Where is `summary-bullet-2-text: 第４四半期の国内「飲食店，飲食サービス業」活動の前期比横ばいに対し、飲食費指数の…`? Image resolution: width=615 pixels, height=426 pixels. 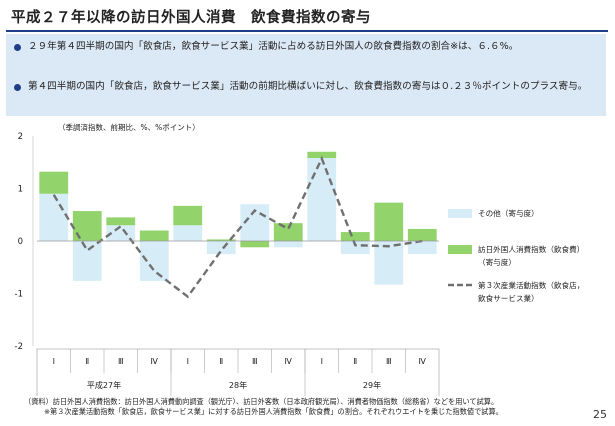 summary-bullet-2-text: 第４四半期の国内「飲食店，飲食サービス業」活動の前期比横ばいに対し、飲食費指数の… is located at coordinates (308, 86).